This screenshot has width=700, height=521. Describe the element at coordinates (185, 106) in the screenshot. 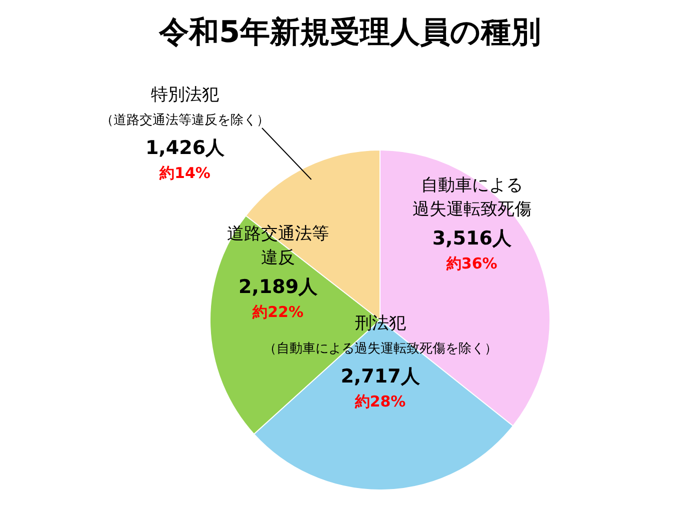

I see `slice-label: 特別法犯（道路交通法等違反を除く）` at that location.